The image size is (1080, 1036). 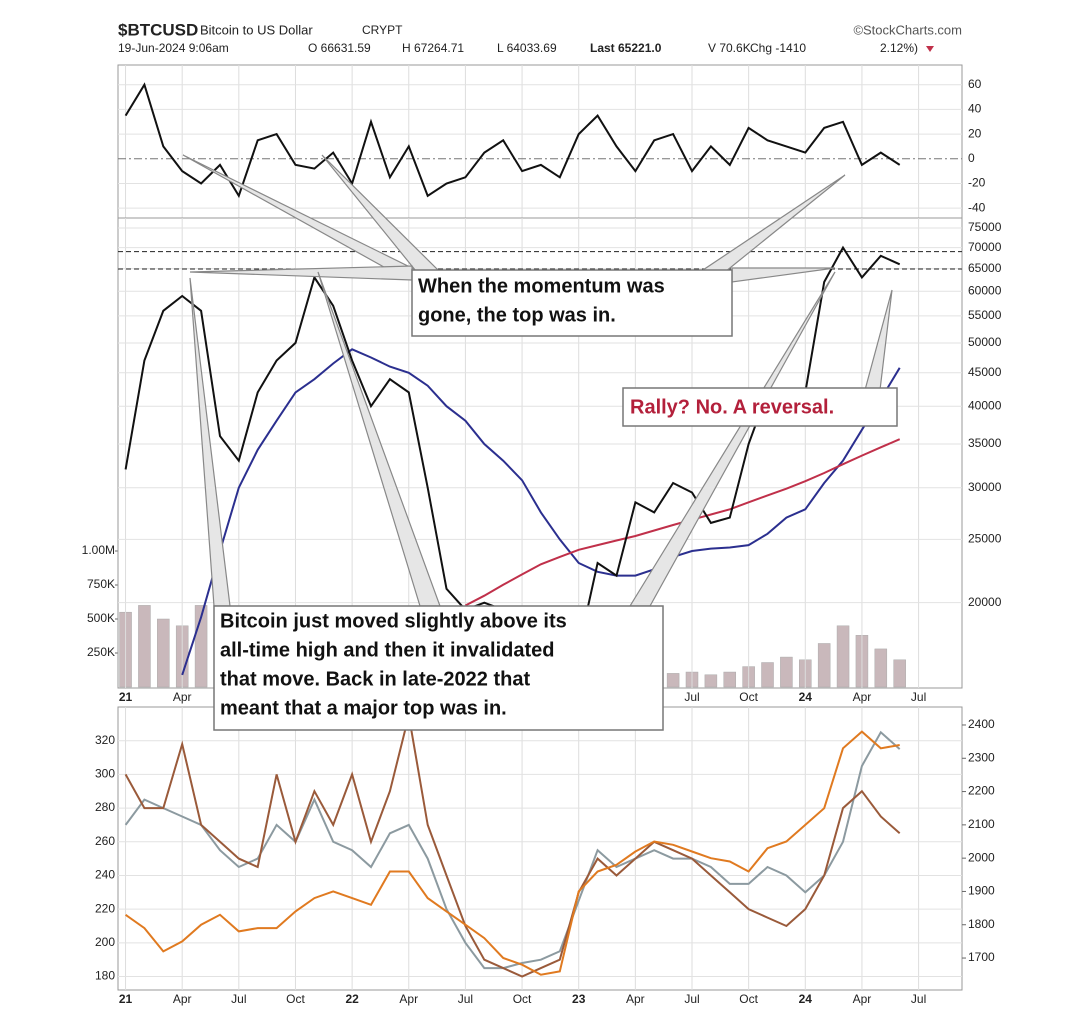 I want to click on y-tick-label: 1.00M, so click(x=98, y=550).